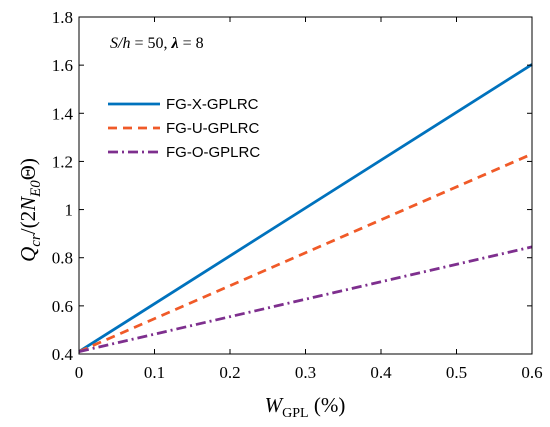 The width and height of the screenshot is (550, 427). I want to click on y-axis-label-end: Θ), so click(28, 169).